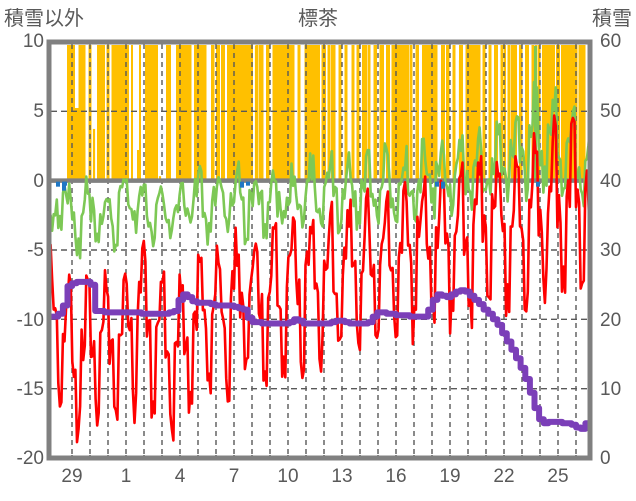  Describe the element at coordinates (558, 476) in the screenshot. I see `x-tick-9: 25` at that location.